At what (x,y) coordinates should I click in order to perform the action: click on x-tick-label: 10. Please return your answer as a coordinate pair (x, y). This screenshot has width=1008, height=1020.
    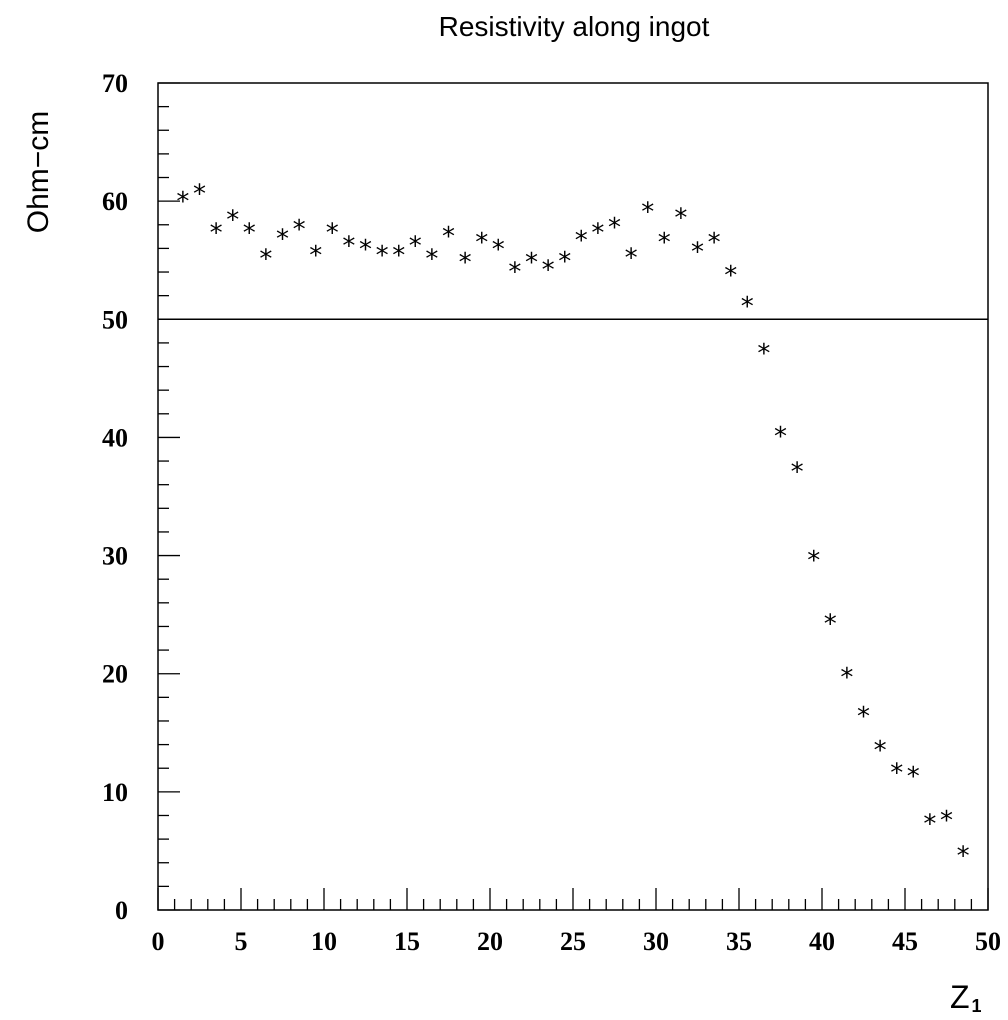
    Looking at the image, I should click on (324, 941).